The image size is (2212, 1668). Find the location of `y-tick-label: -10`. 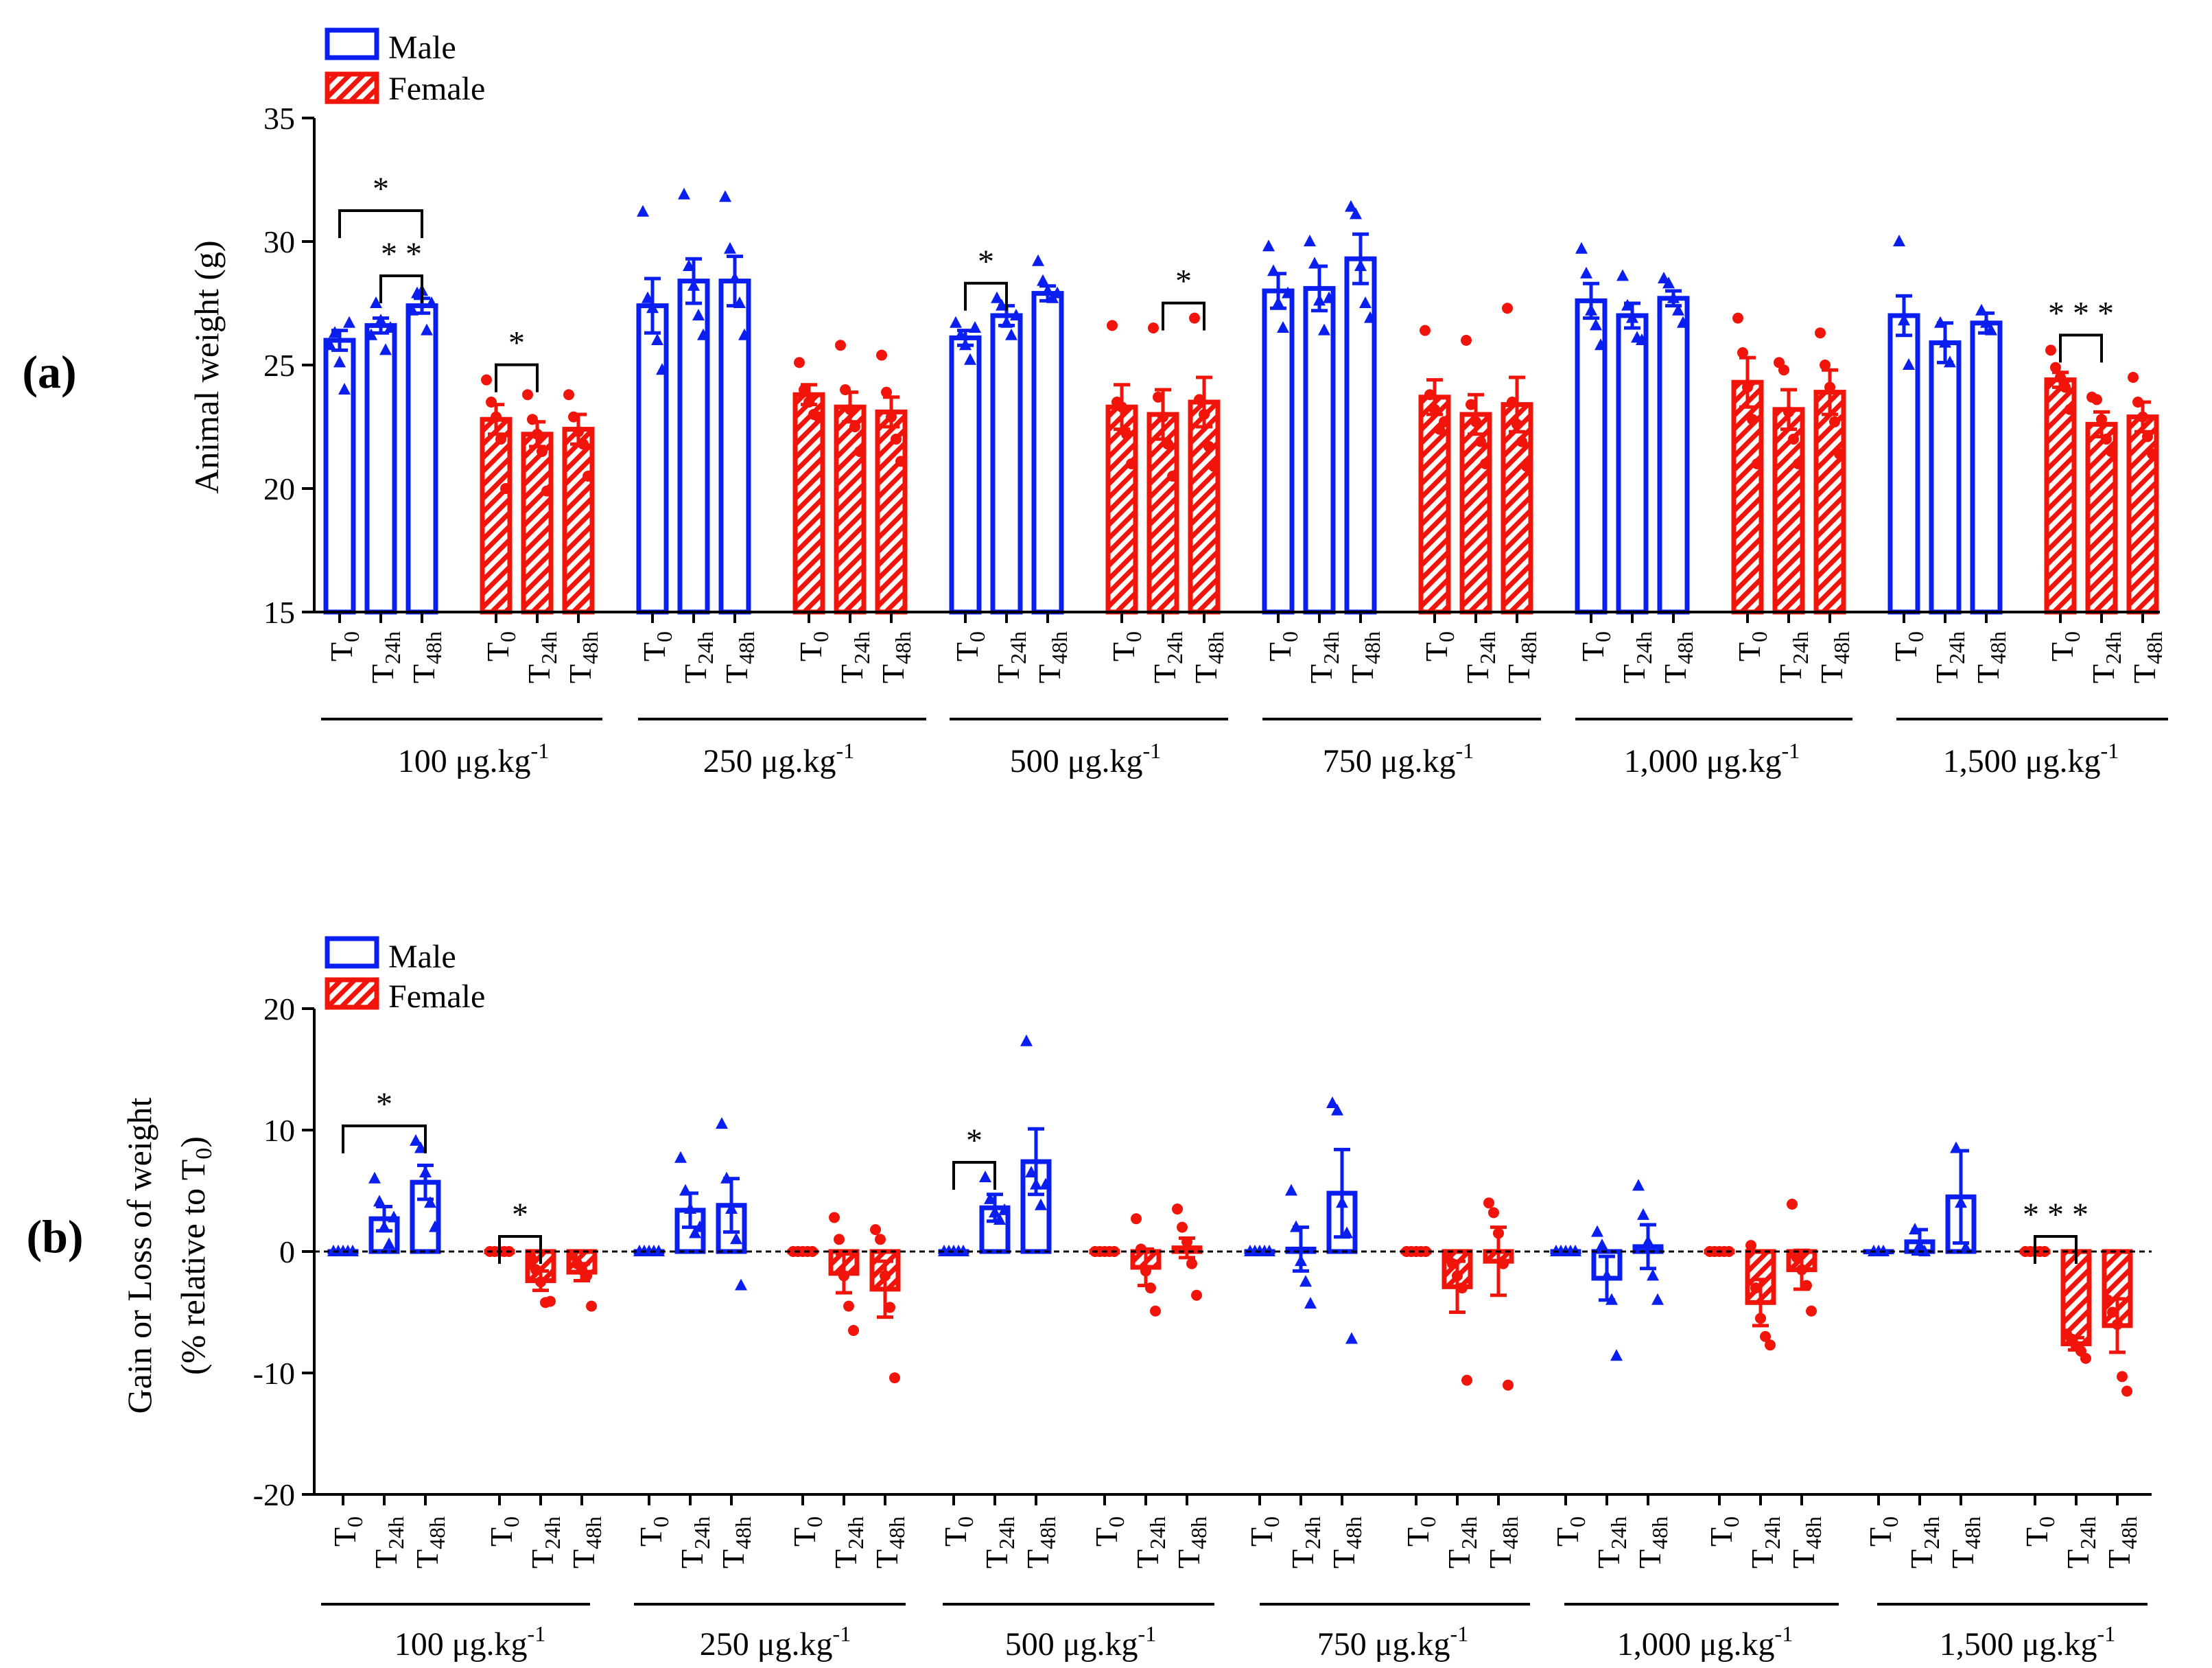

y-tick-label: -10 is located at coordinates (274, 1374).